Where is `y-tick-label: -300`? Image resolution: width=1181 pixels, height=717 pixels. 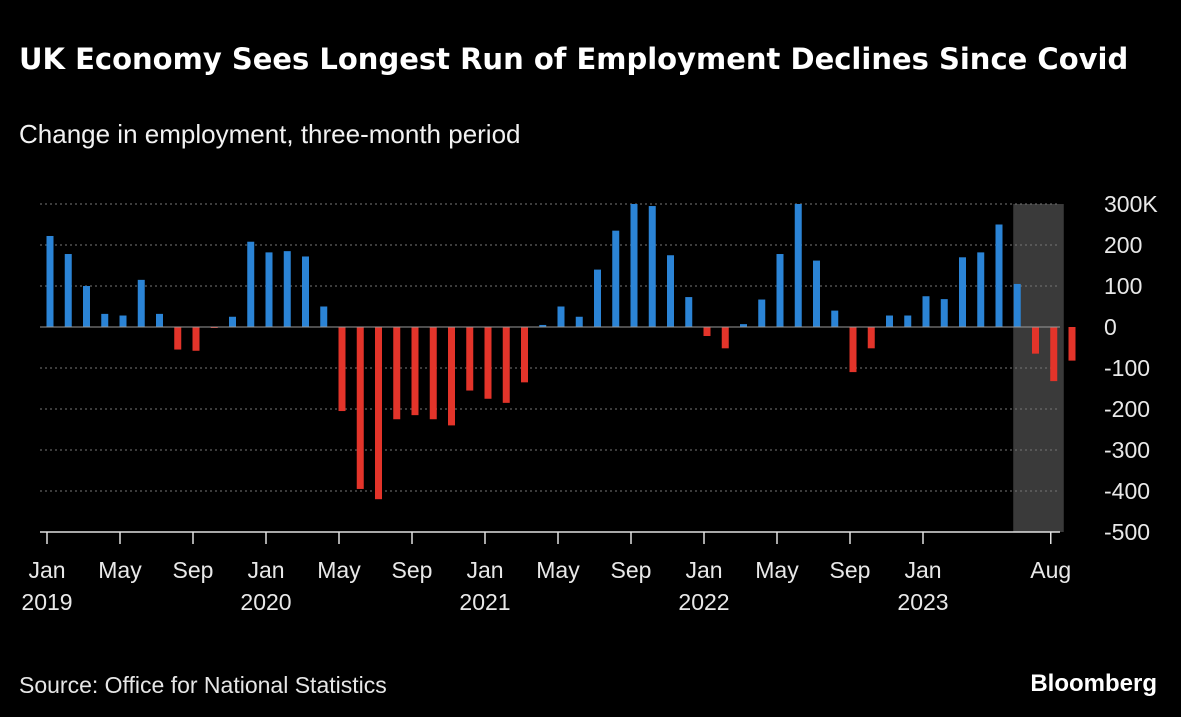
y-tick-label: -300 is located at coordinates (1127, 450).